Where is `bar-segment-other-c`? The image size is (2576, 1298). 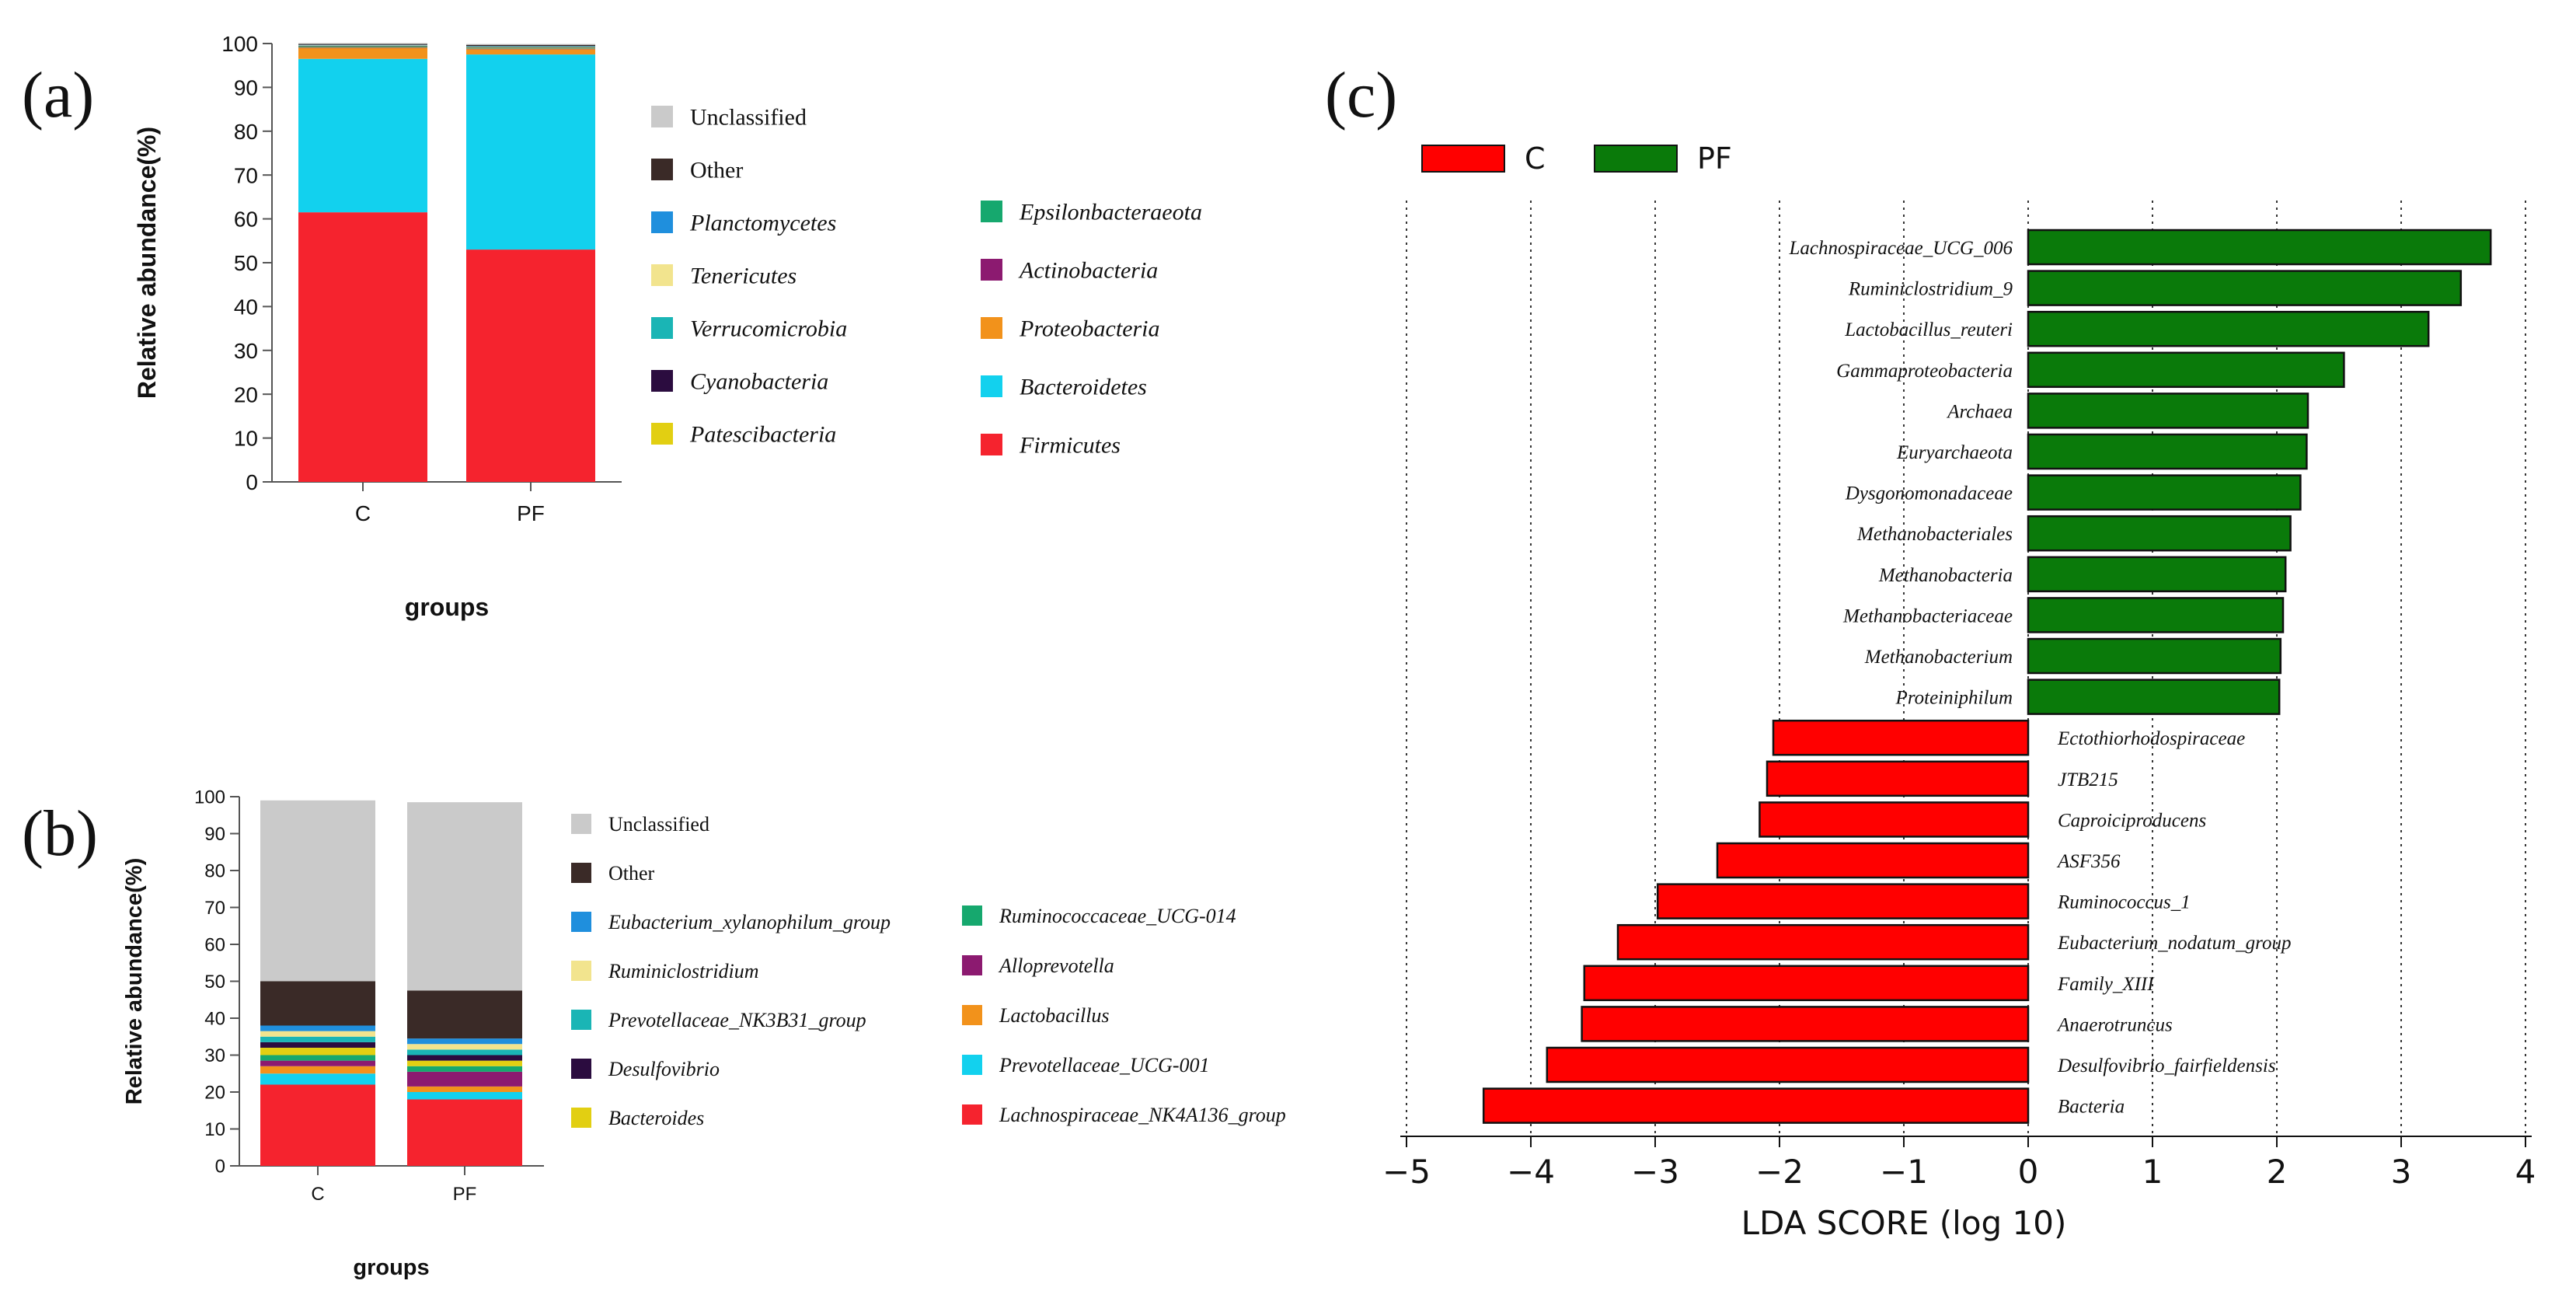 bar-segment-other-c is located at coordinates (317, 1004).